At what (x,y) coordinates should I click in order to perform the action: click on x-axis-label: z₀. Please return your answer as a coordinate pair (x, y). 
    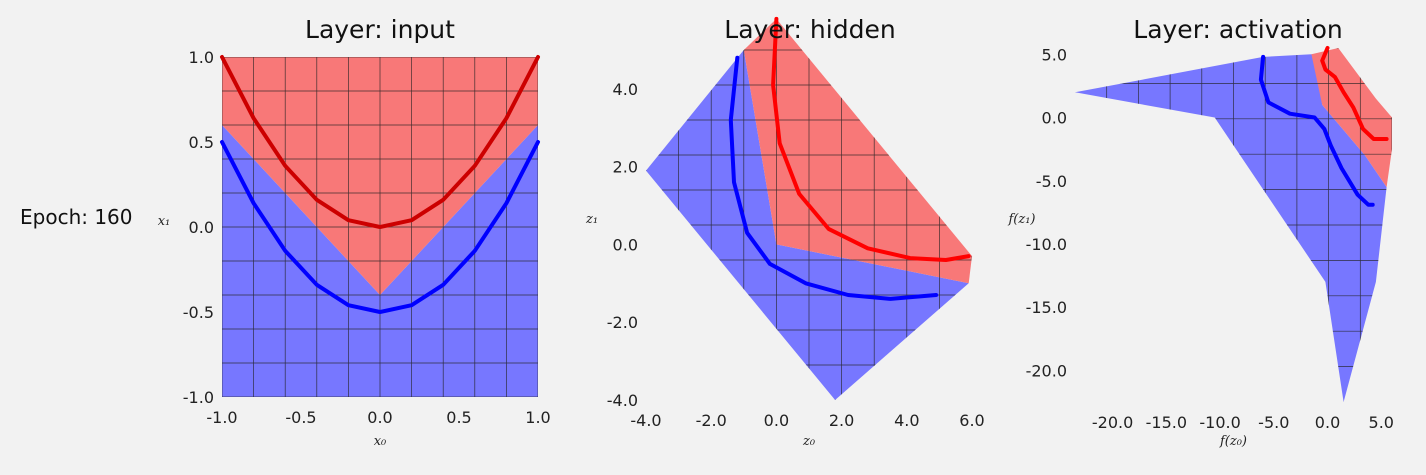
    Looking at the image, I should click on (809, 441).